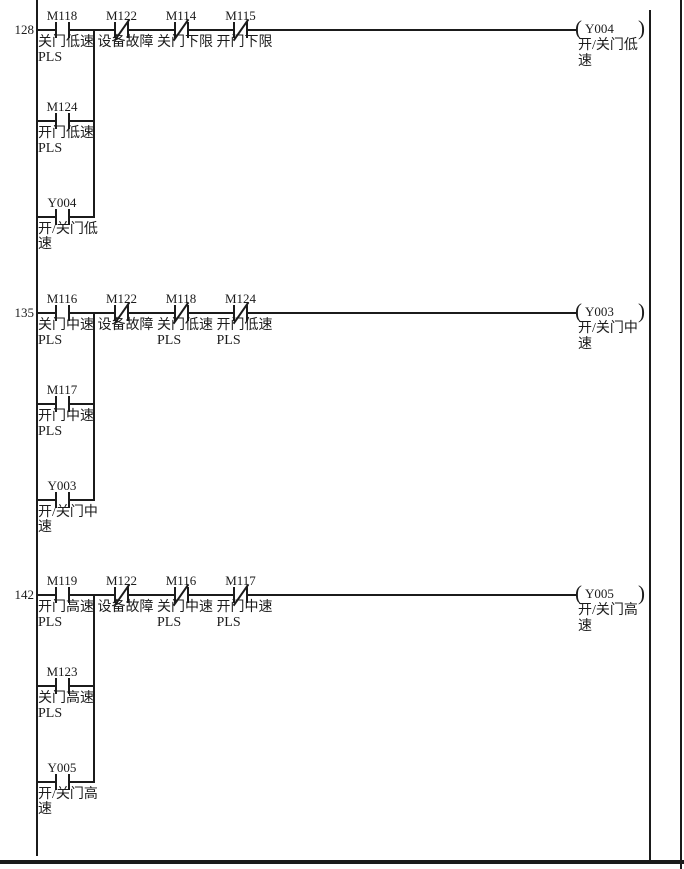  Describe the element at coordinates (62, 671) in the screenshot. I see `contact-device-label: M123` at that location.